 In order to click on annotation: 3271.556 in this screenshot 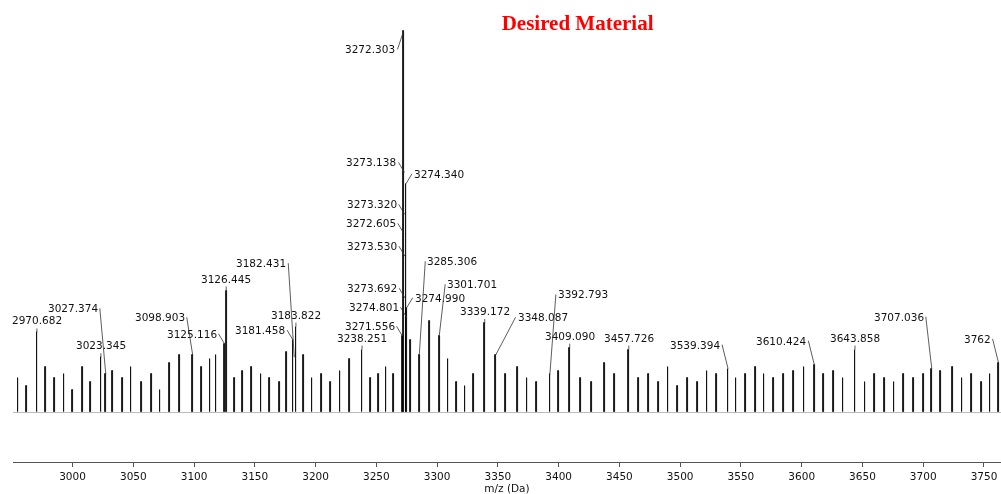, I will do `click(370, 326)`.